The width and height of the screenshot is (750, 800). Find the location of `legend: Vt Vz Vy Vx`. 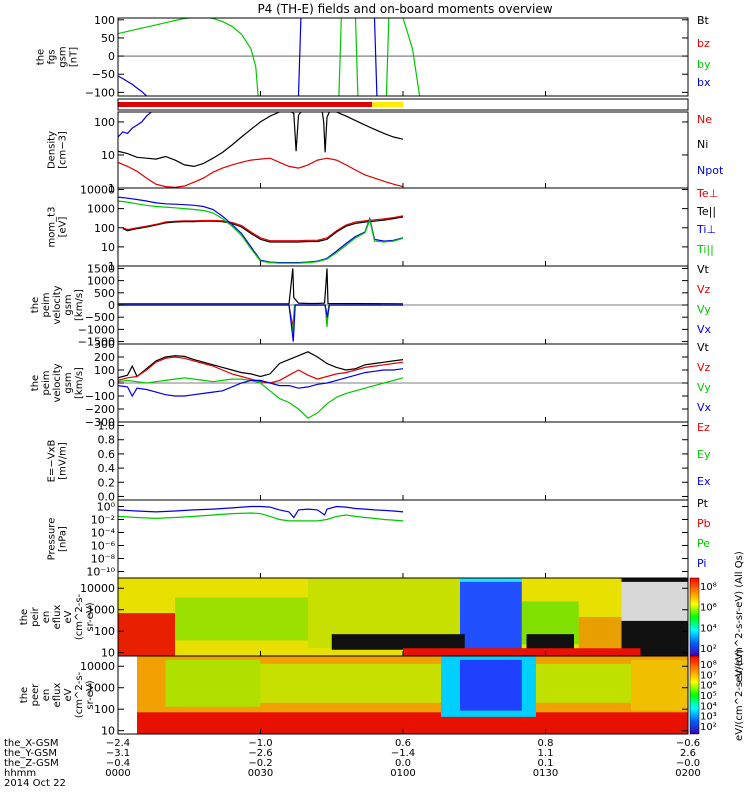

legend: Vt Vz Vy Vx is located at coordinates (704, 299).